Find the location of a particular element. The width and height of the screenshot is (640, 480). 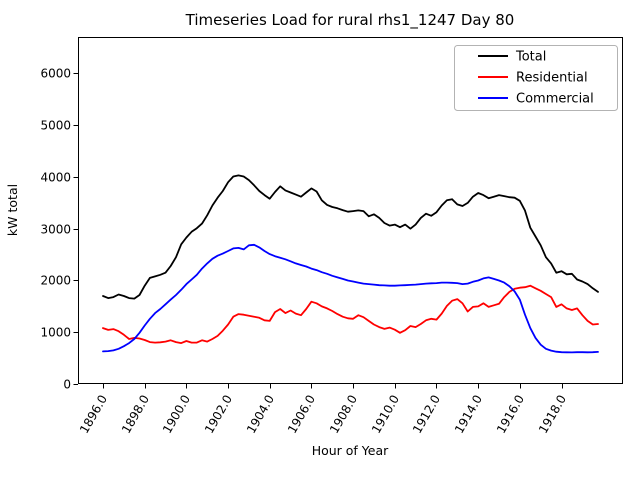

y-tick-label: 1000 is located at coordinates (55, 333).